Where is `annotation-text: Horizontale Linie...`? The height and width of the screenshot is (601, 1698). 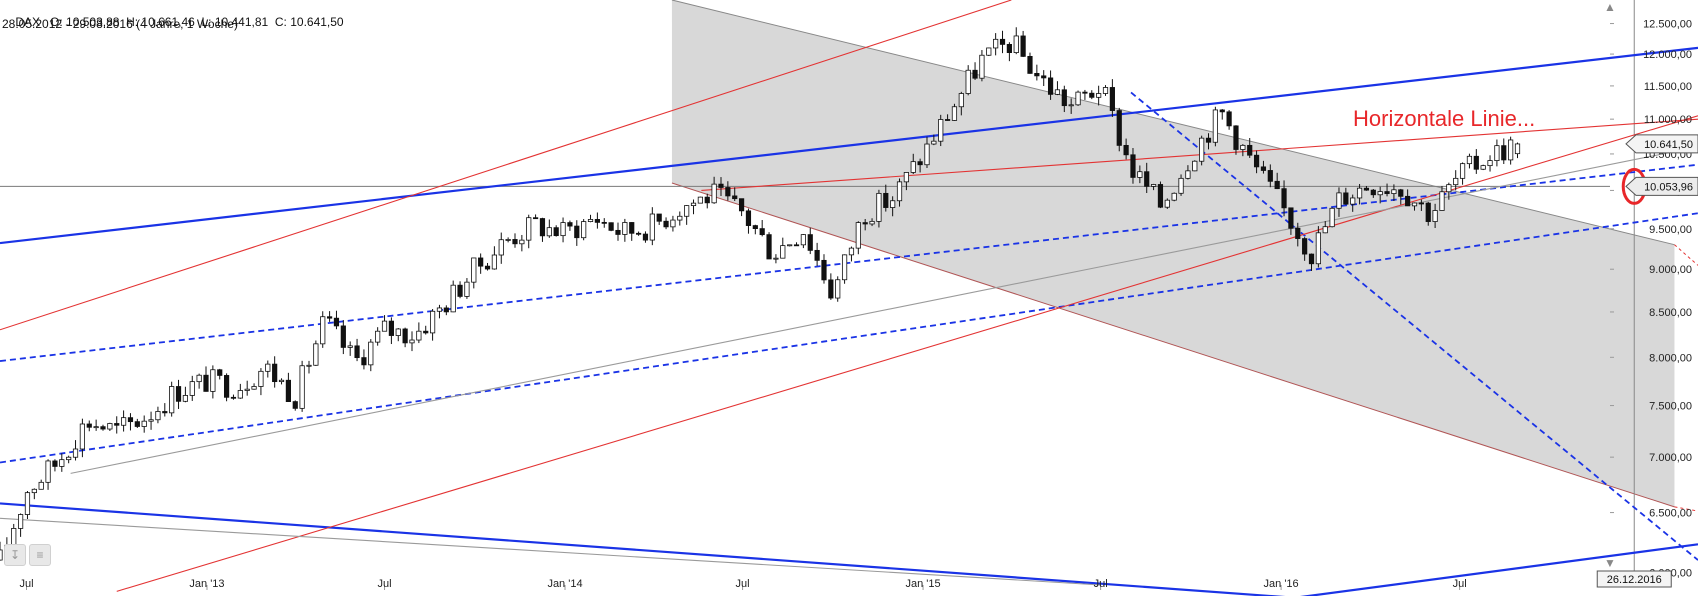 annotation-text: Horizontale Linie... is located at coordinates (1444, 118).